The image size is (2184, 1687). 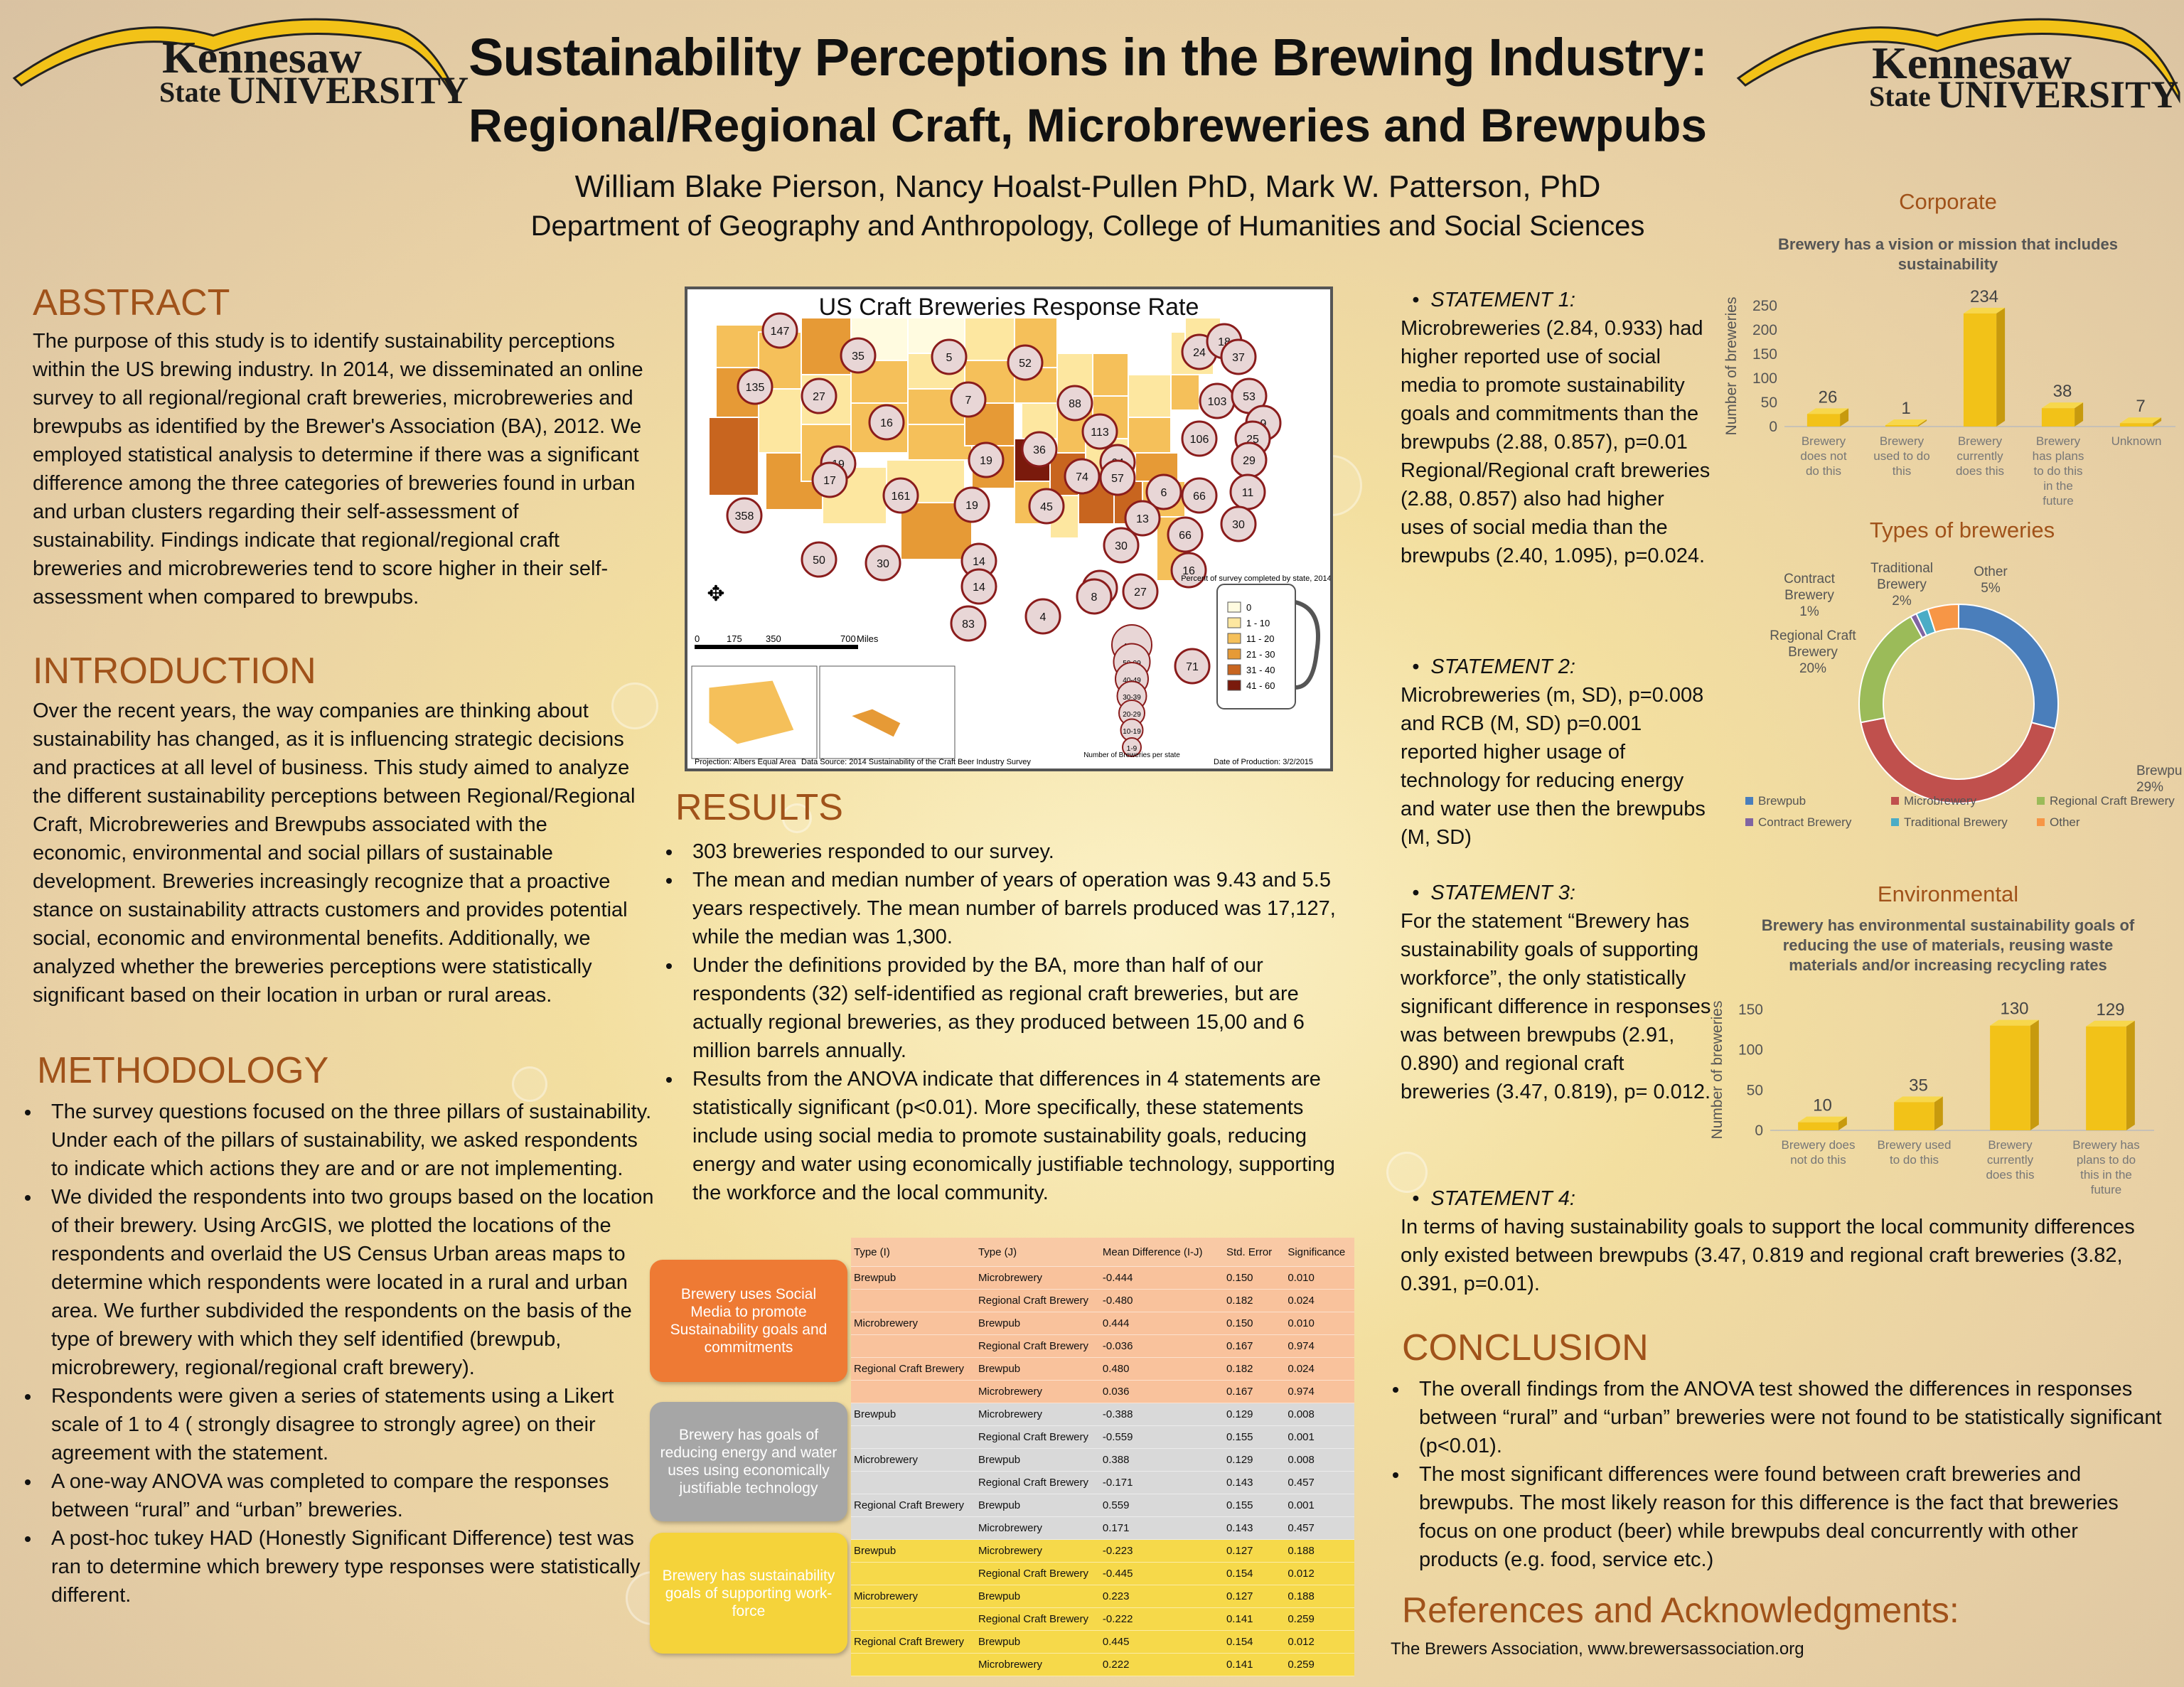 I want to click on size-legend-caption: Number of Breweries per state, so click(x=1131, y=755).